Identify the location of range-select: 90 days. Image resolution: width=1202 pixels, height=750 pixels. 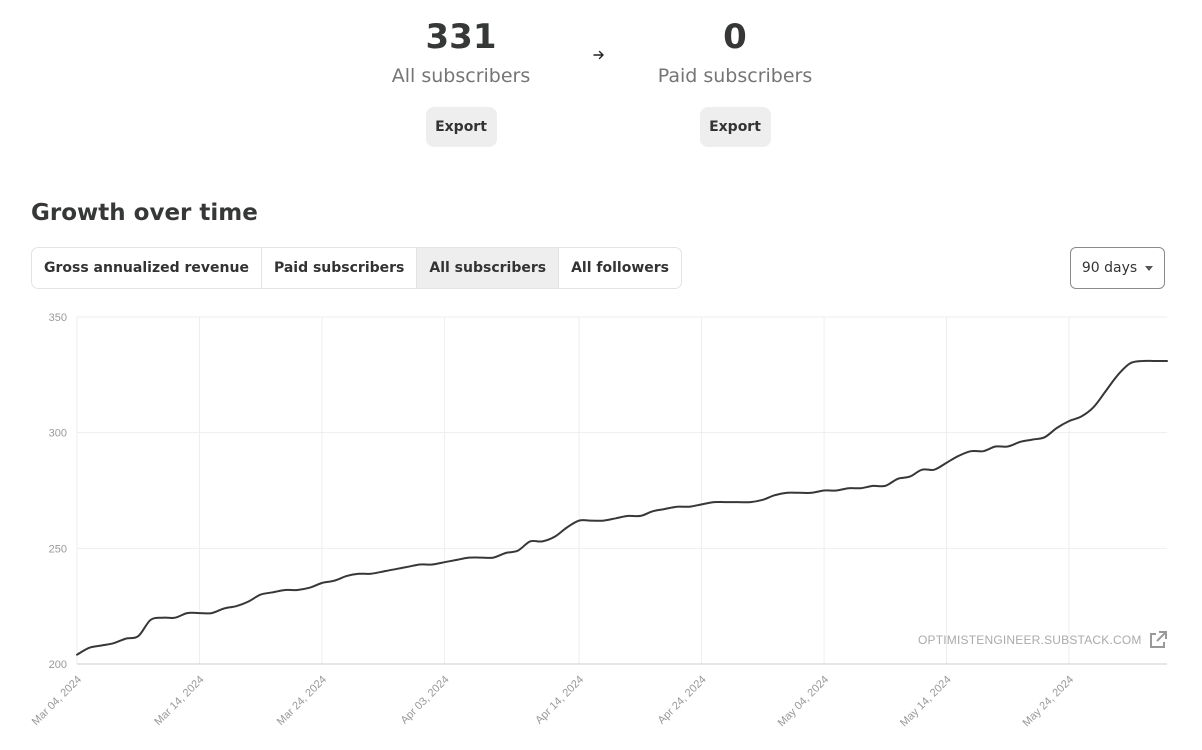
(1117, 268).